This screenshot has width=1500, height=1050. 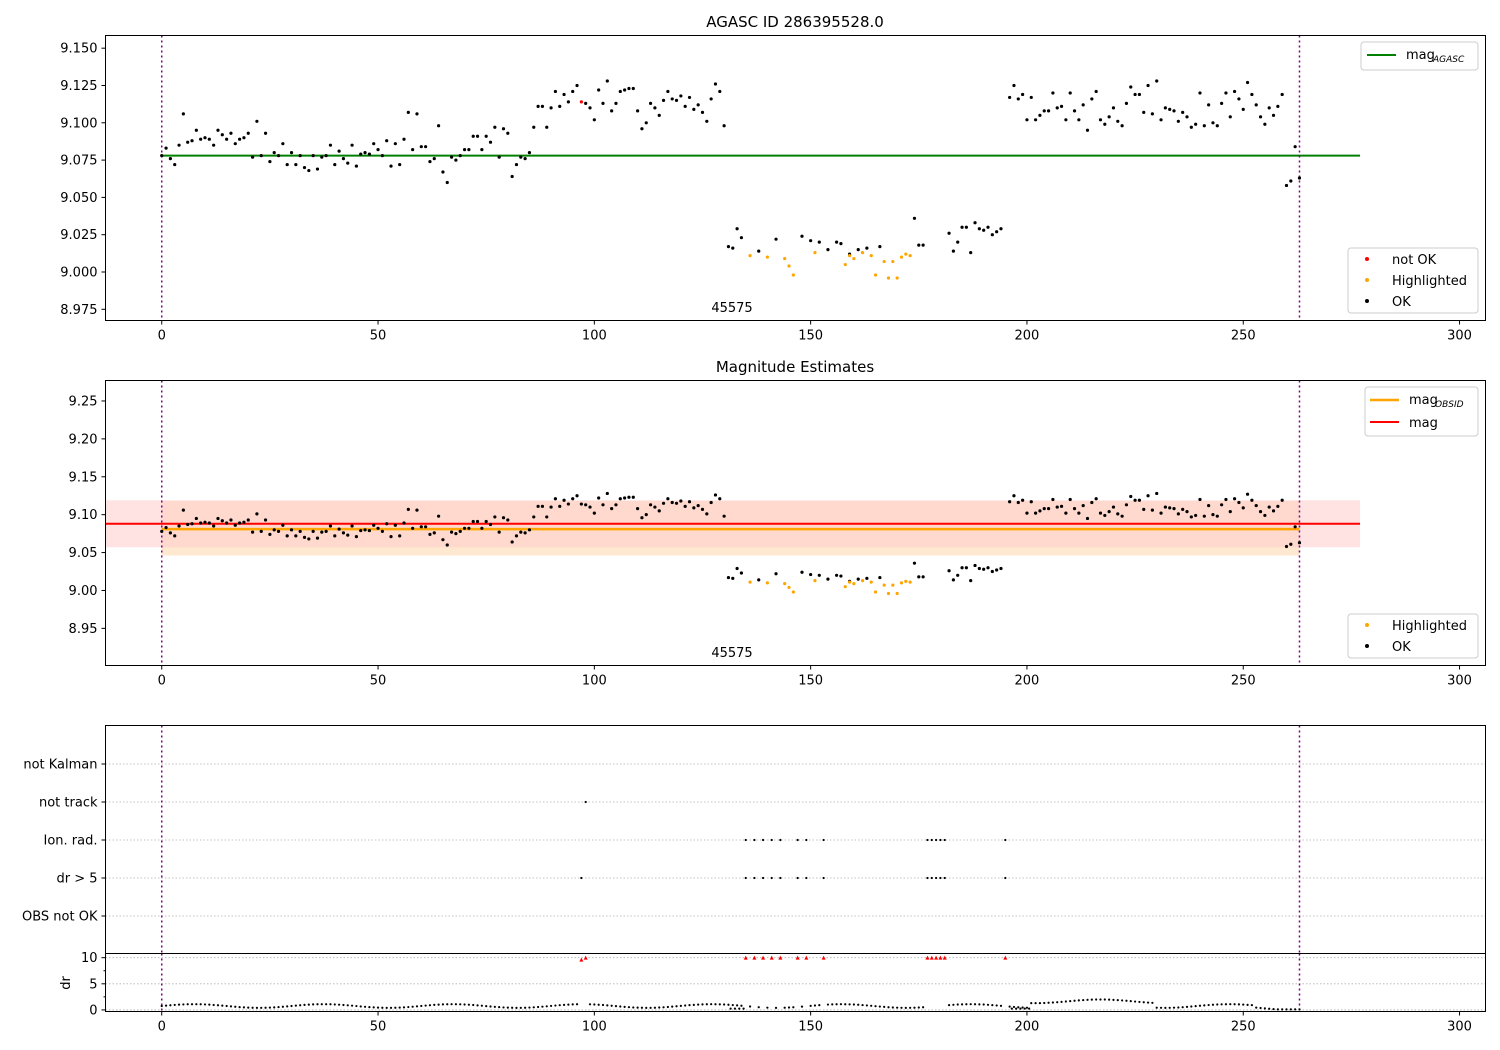 What do you see at coordinates (71, 841) in the screenshot?
I see `flag-row-label: Ion. rad.` at bounding box center [71, 841].